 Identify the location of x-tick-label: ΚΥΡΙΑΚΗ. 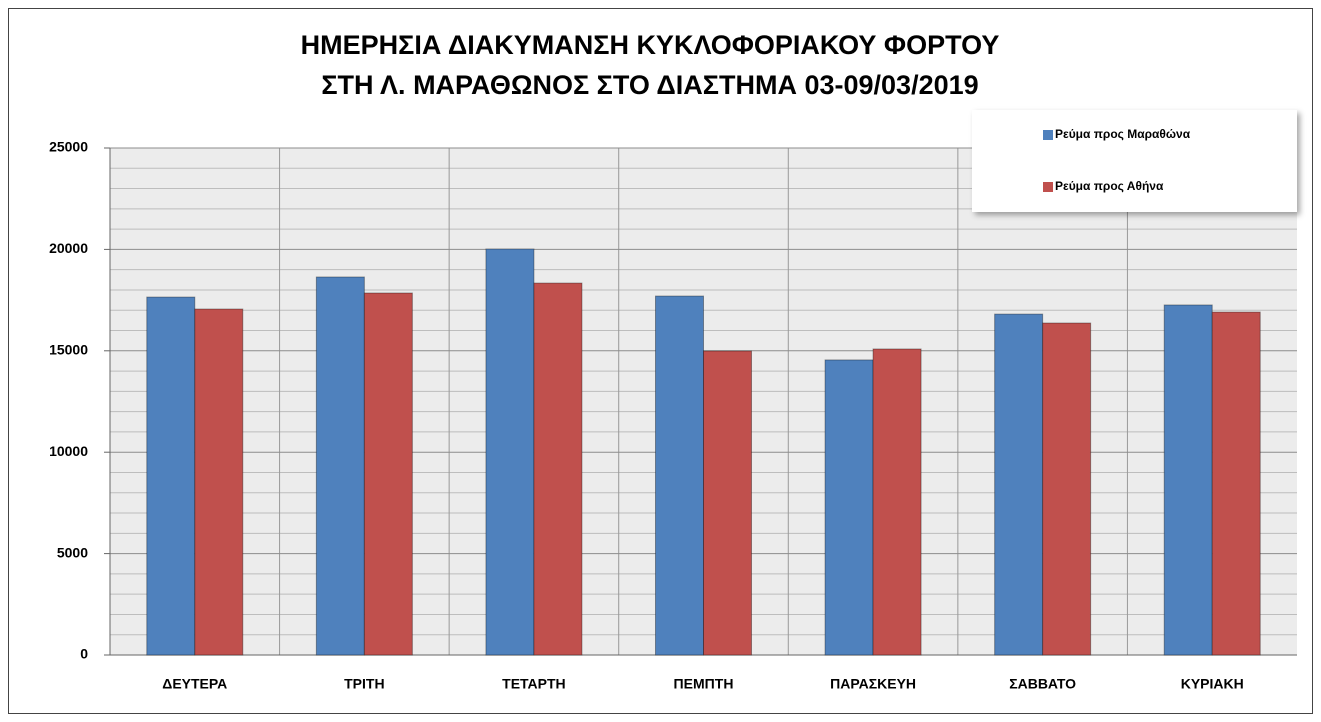
(1212, 684).